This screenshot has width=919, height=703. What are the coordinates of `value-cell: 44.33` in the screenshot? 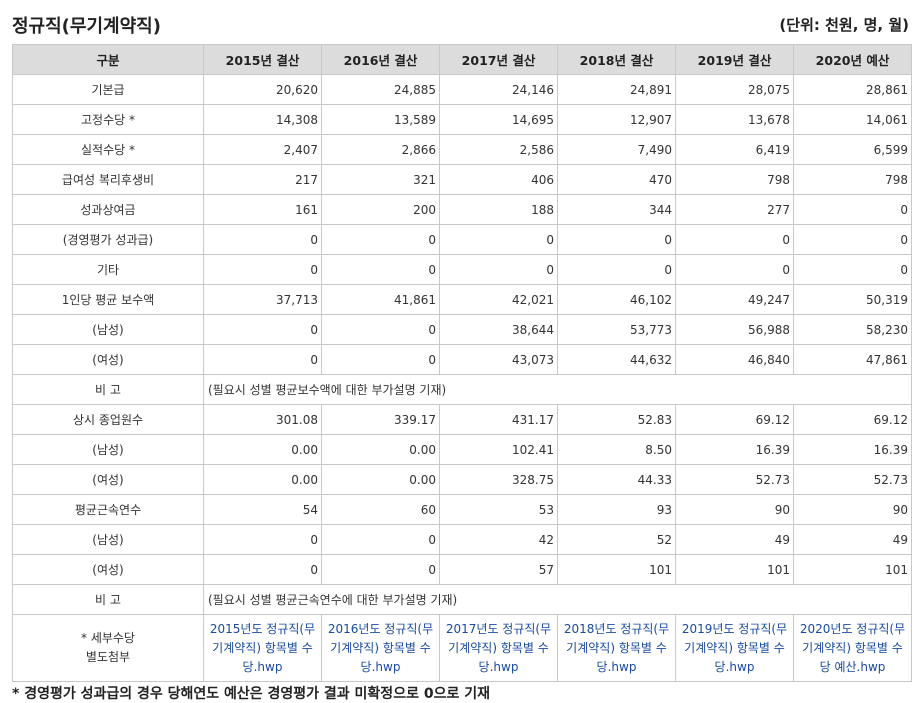 It's located at (616, 479).